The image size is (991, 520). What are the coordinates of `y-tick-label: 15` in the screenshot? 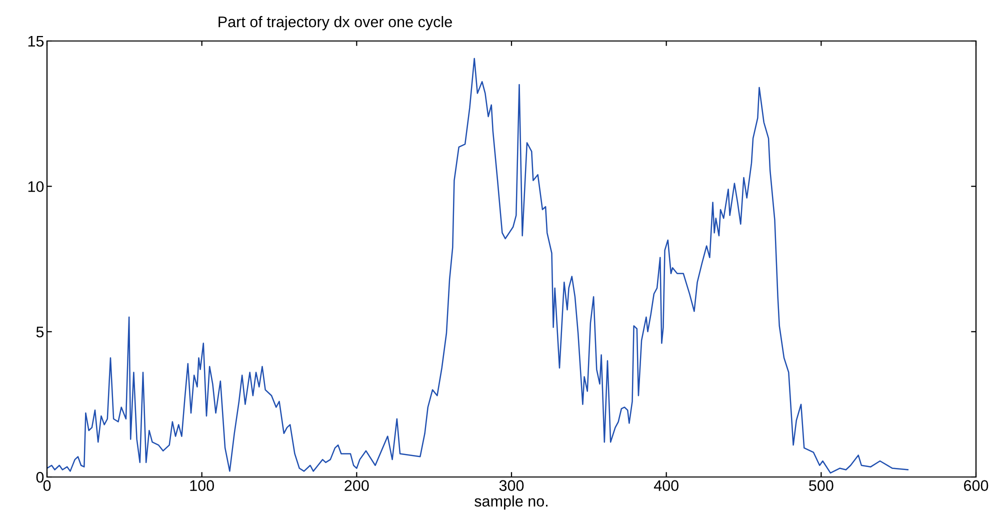 It's located at (36, 41).